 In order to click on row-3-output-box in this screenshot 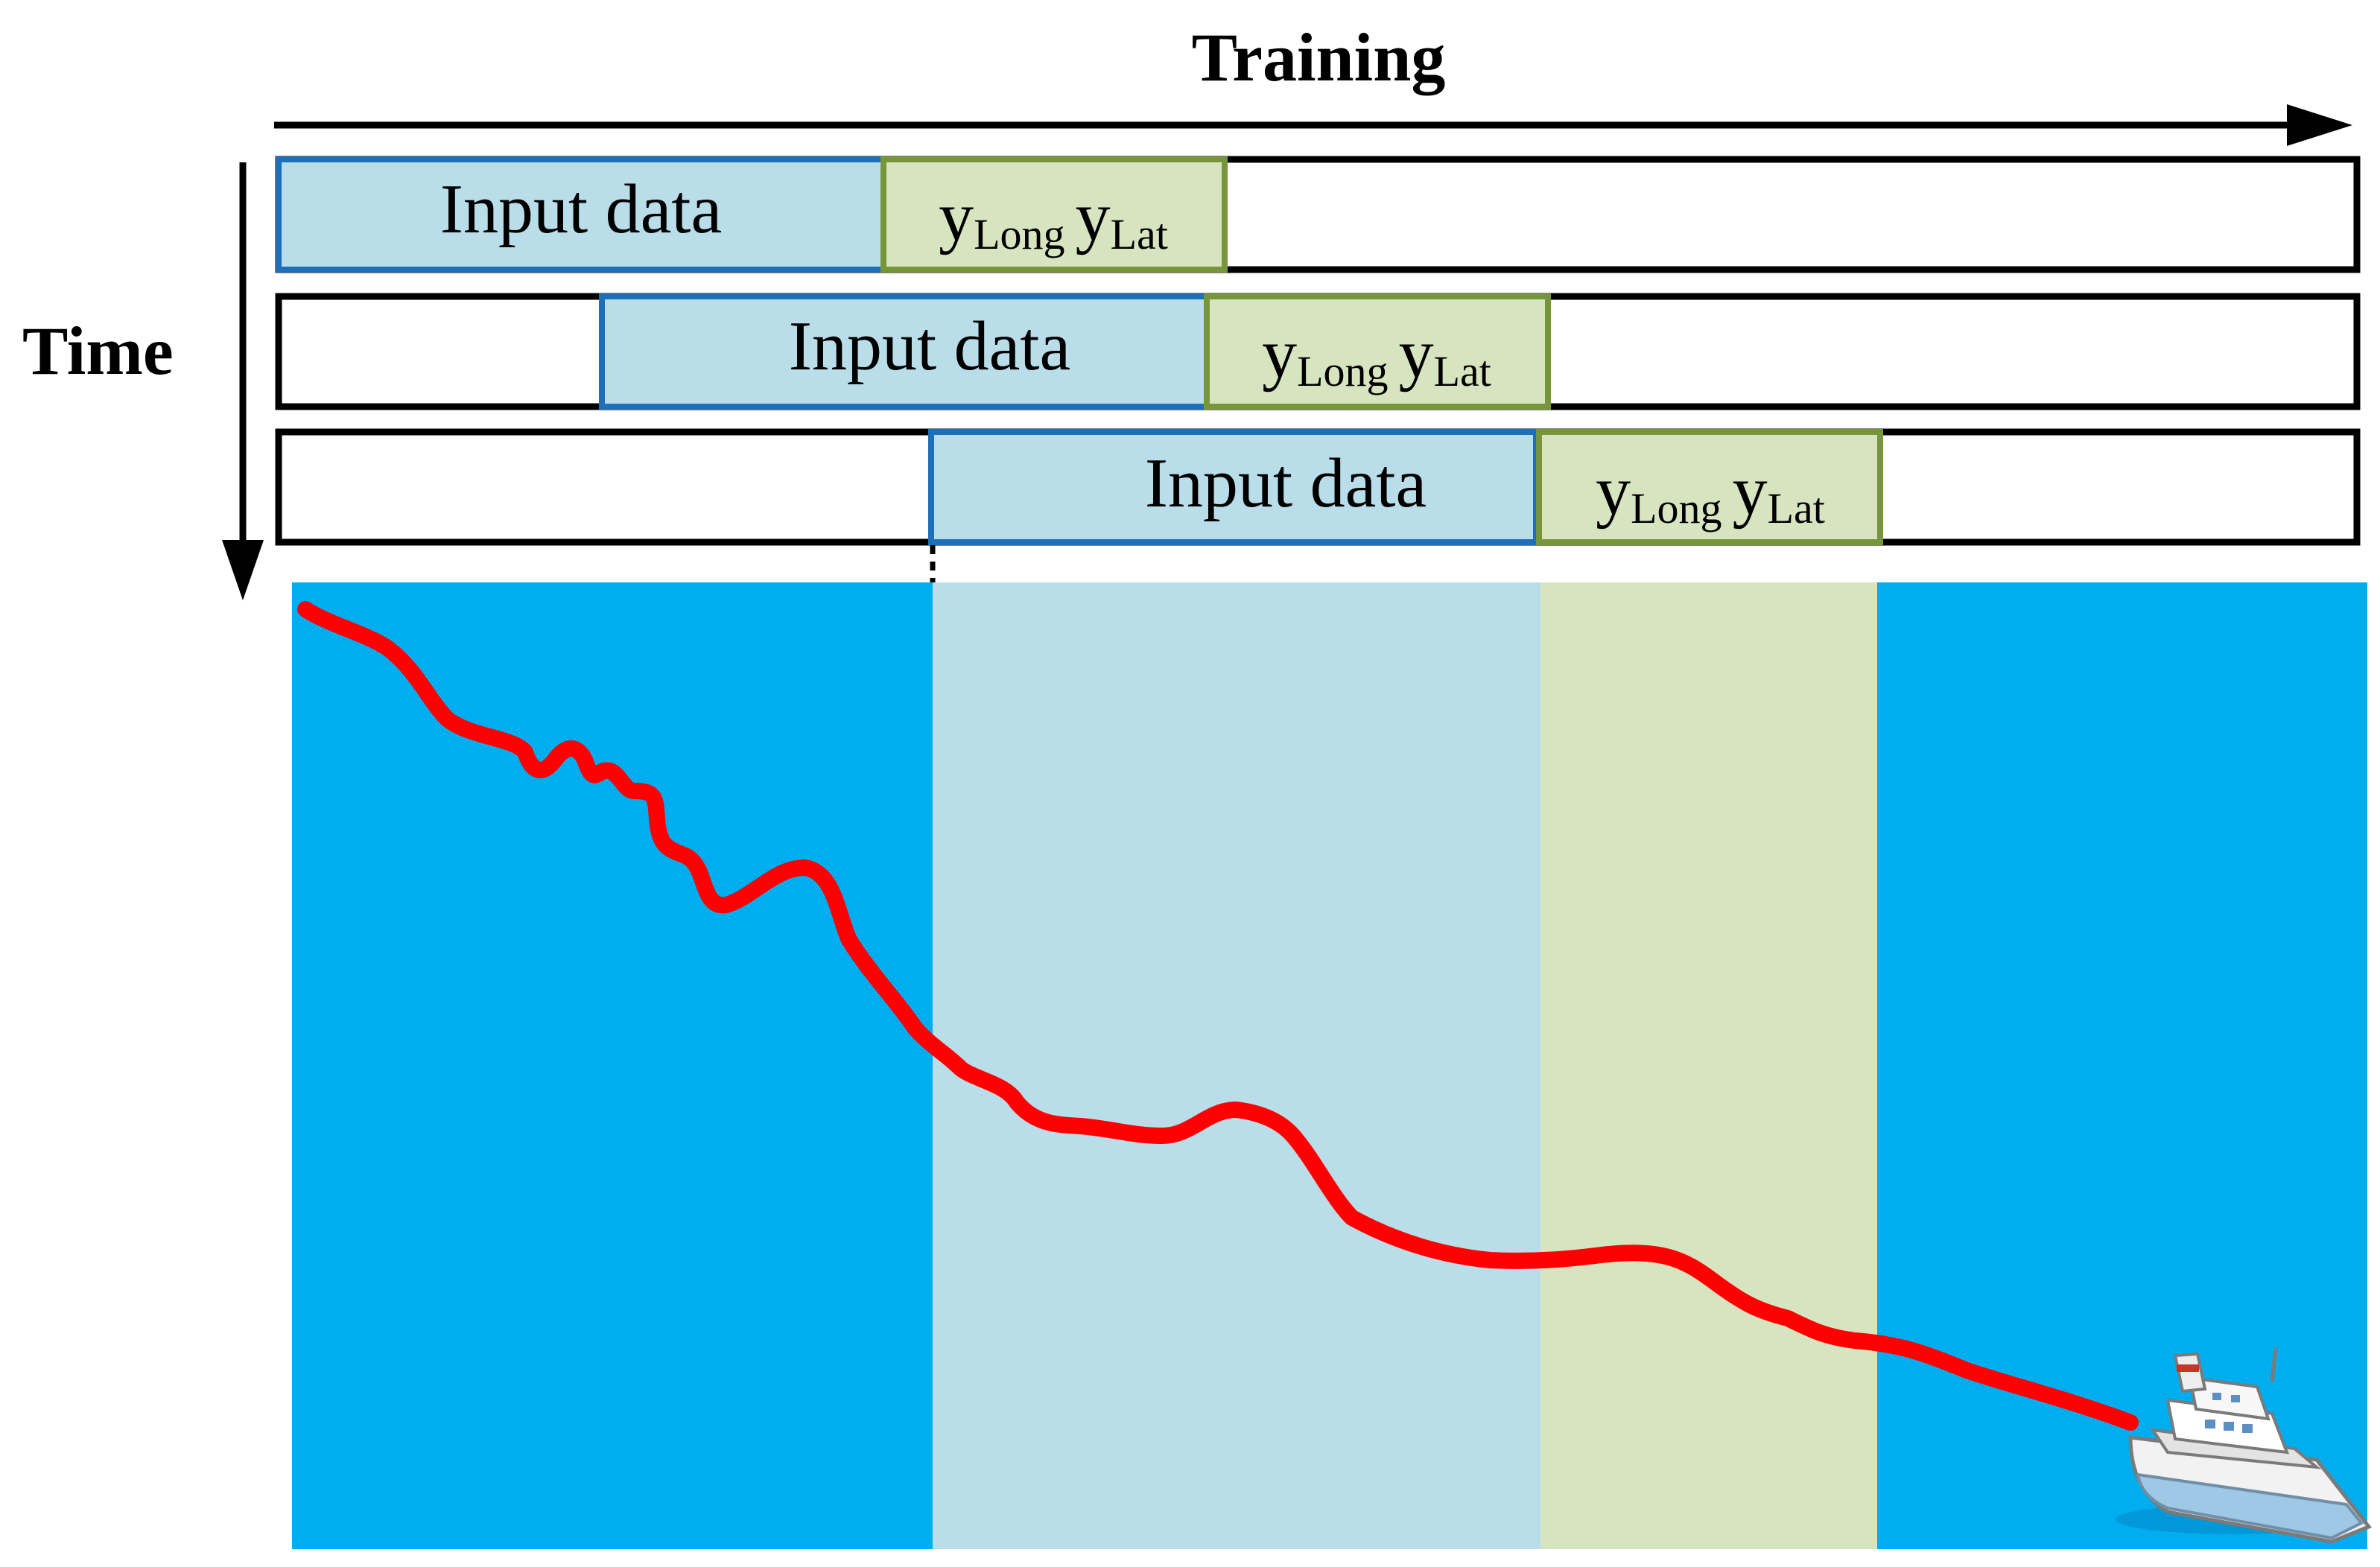, I will do `click(1709, 487)`.